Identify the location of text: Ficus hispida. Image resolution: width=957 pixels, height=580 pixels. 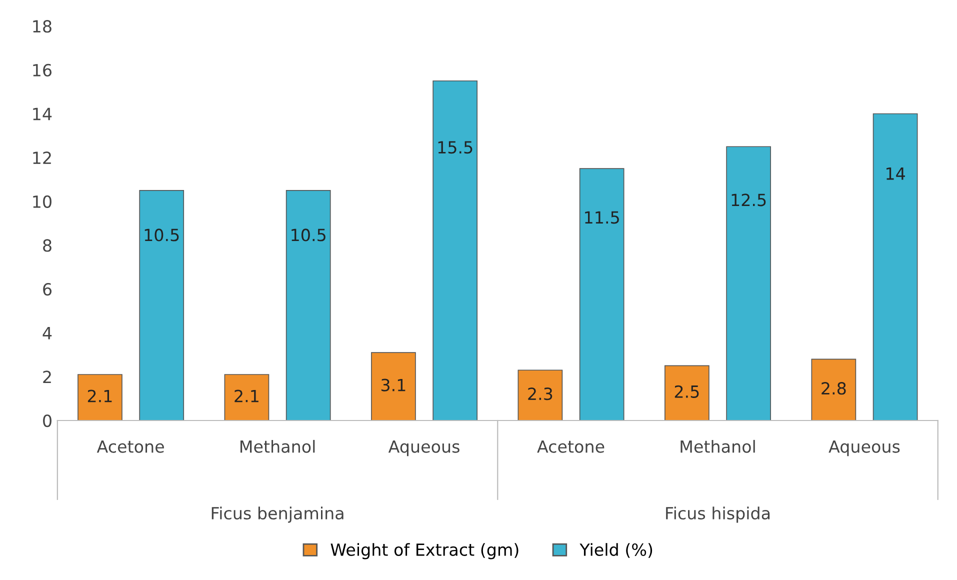
(718, 514).